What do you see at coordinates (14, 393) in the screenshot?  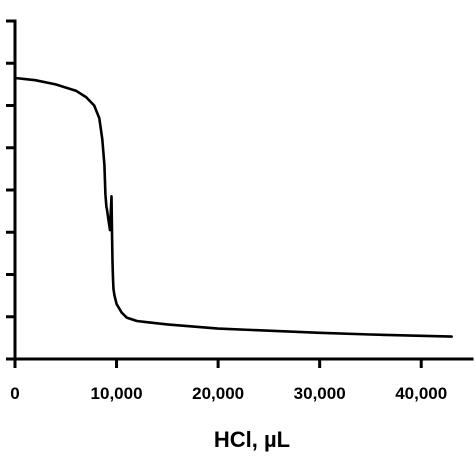 I see `x-tick-label: 0` at bounding box center [14, 393].